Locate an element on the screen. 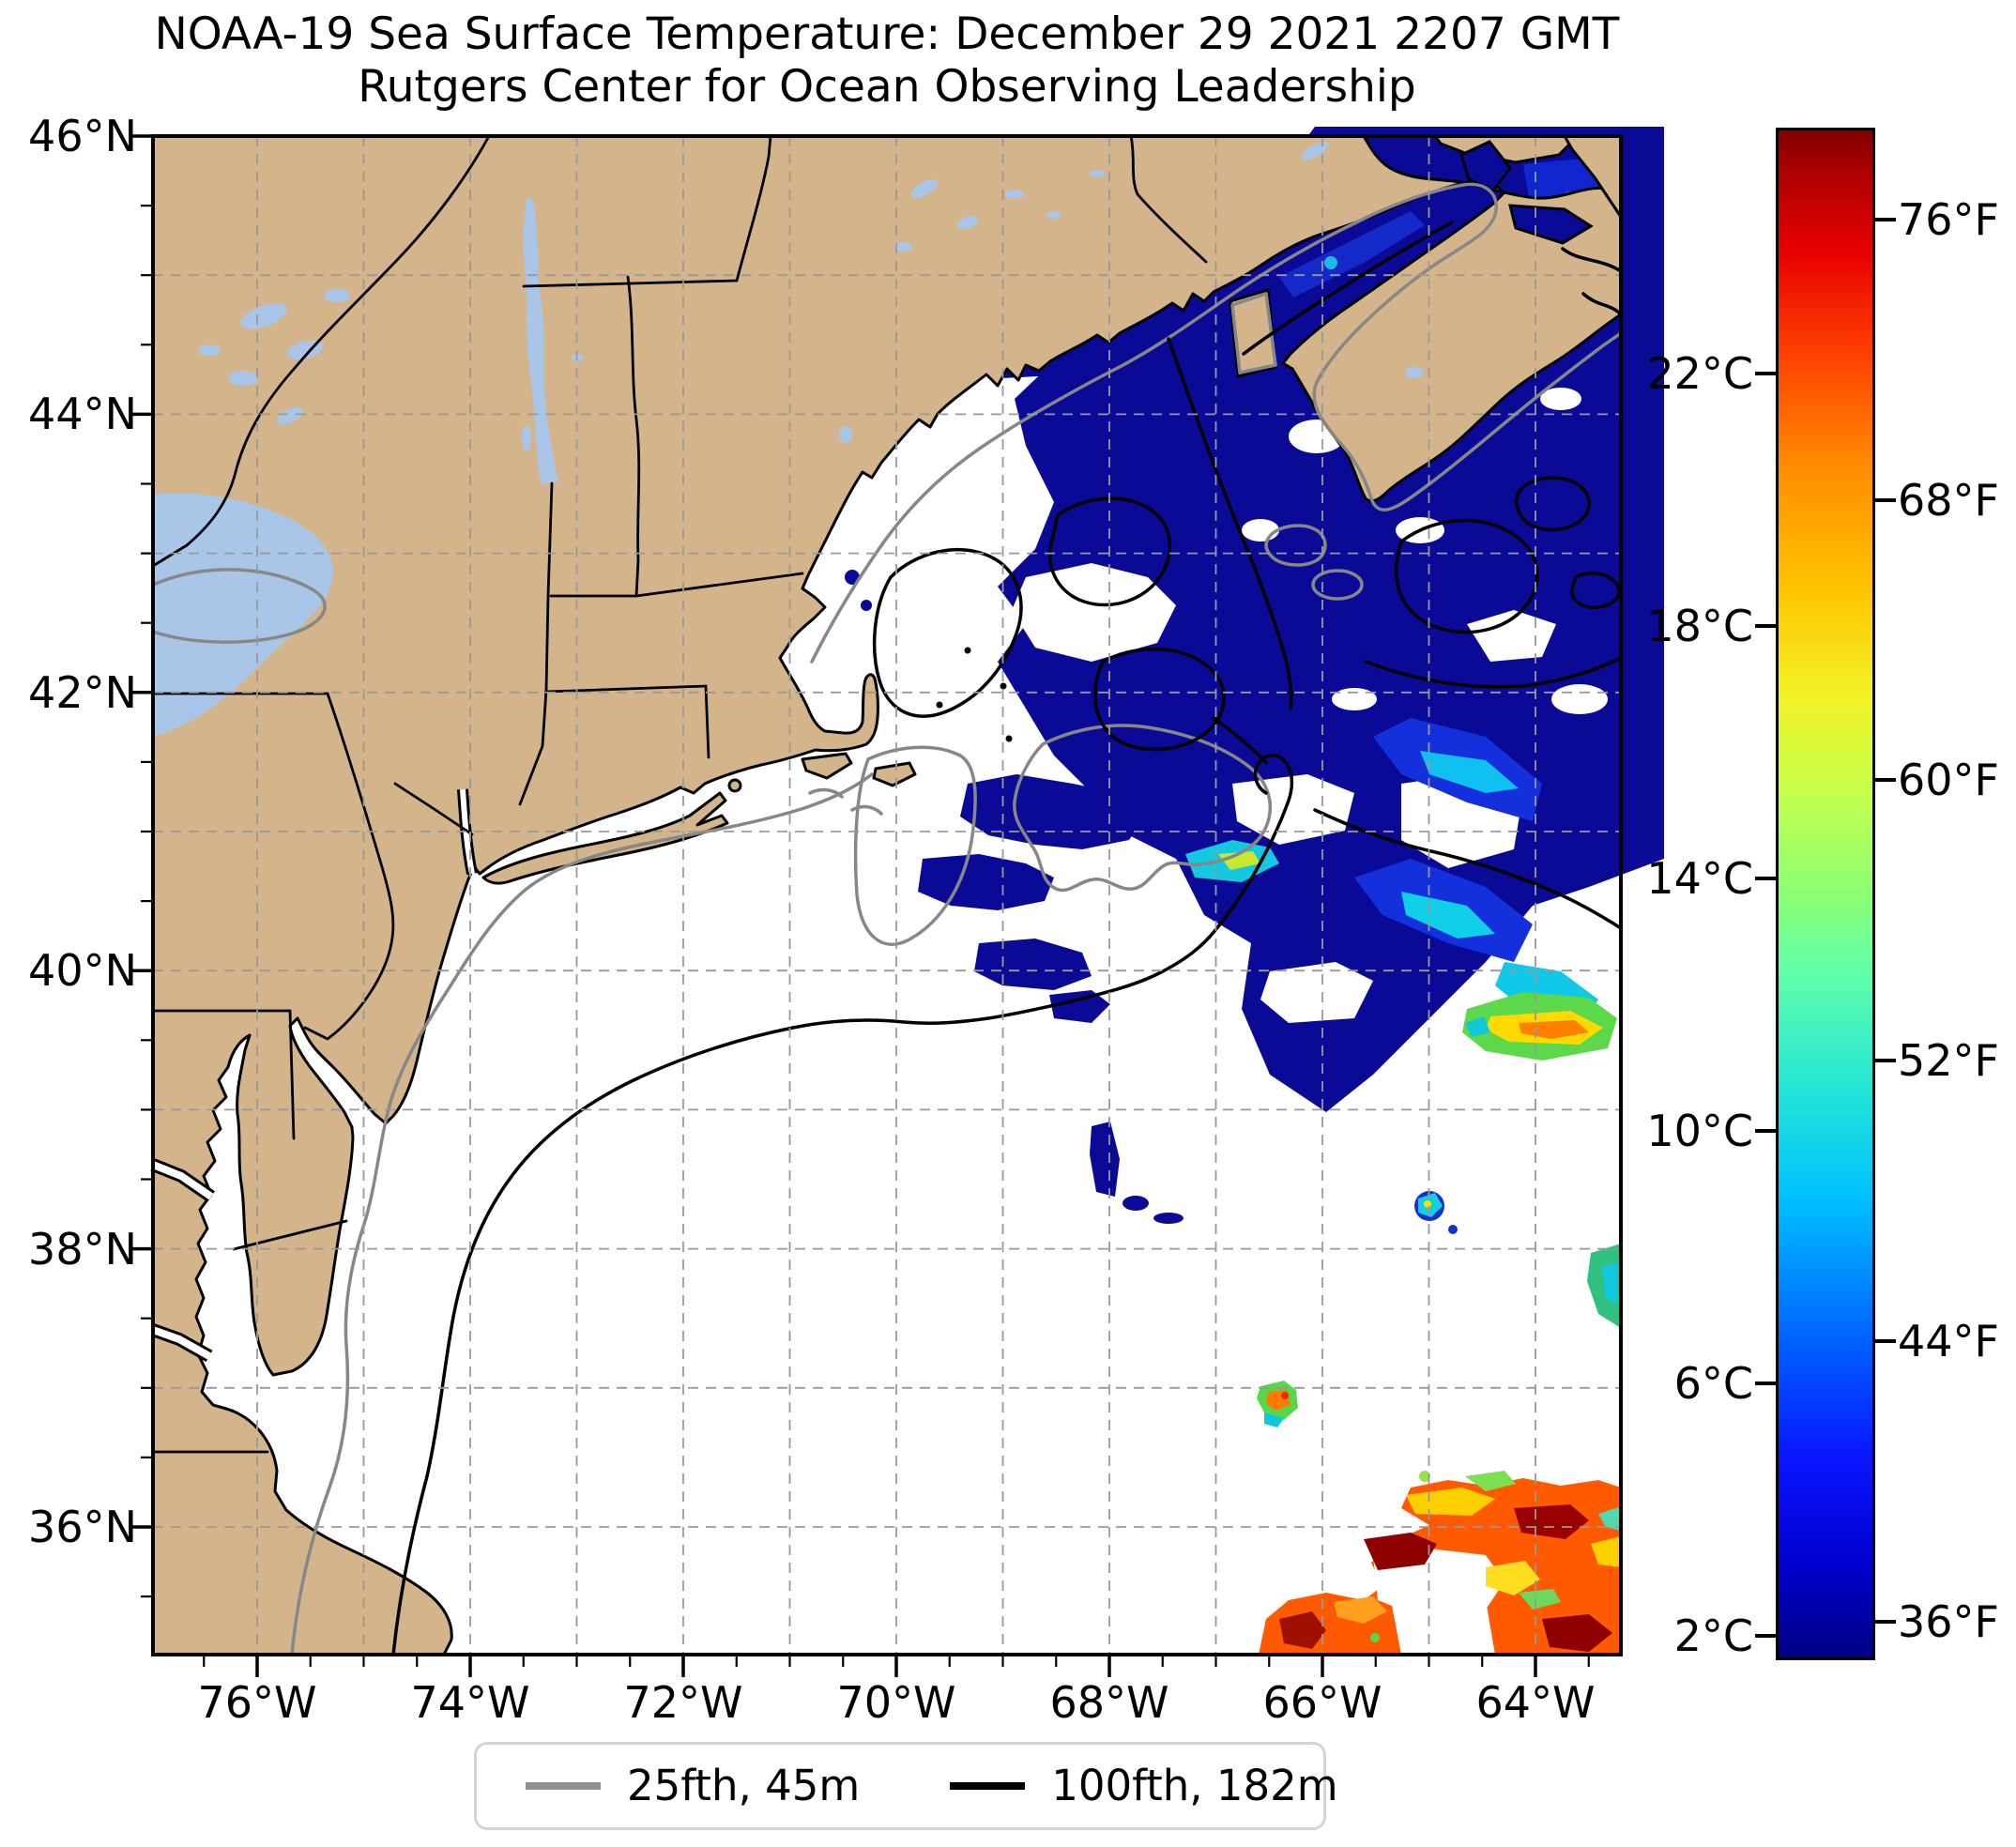 This screenshot has width=2016, height=1847. colorbar-label-fahrenheit: 36°F is located at coordinates (1949, 1621).